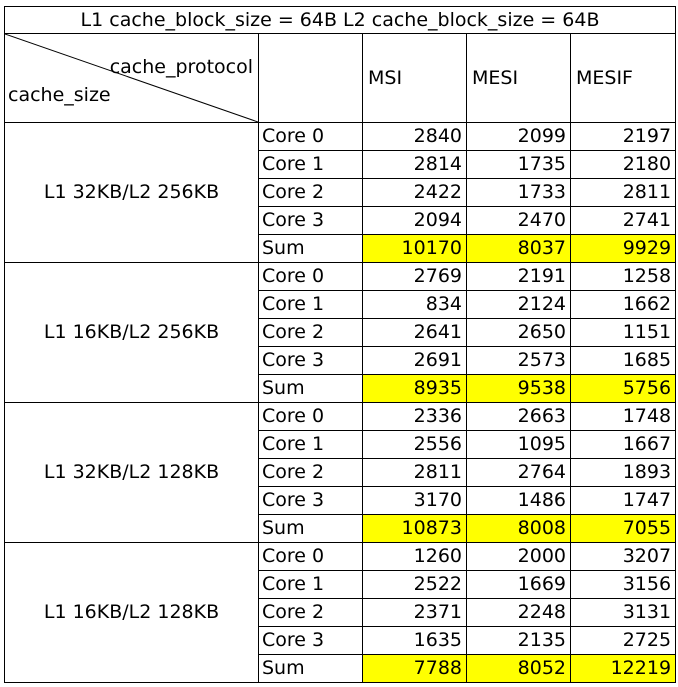 The image size is (678, 687). Describe the element at coordinates (414, 164) in the screenshot. I see `value-cell-msi: 2814` at that location.